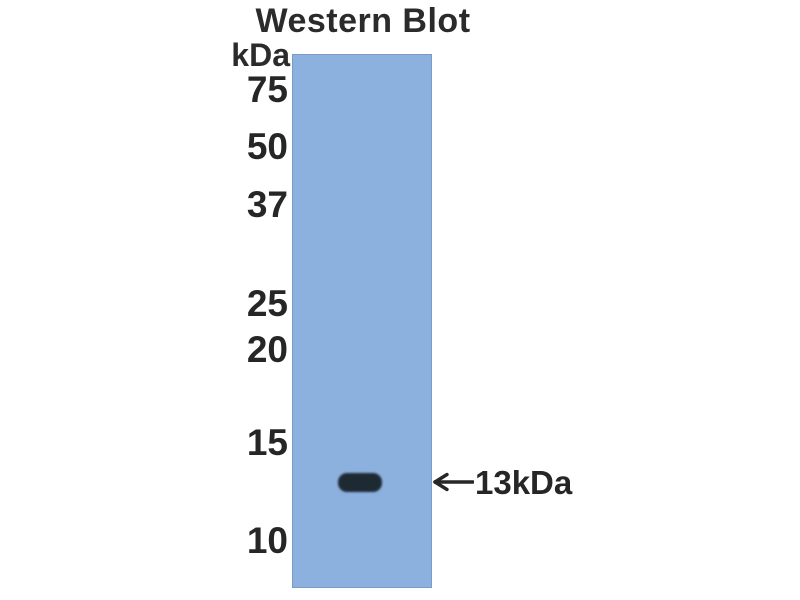  Describe the element at coordinates (453, 482) in the screenshot. I see `left-arrow-icon` at that location.